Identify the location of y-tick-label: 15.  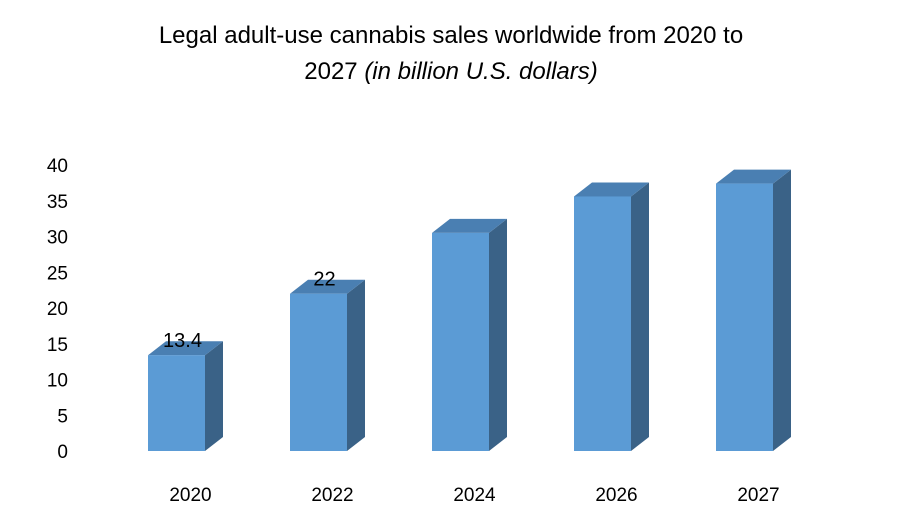
(57, 345).